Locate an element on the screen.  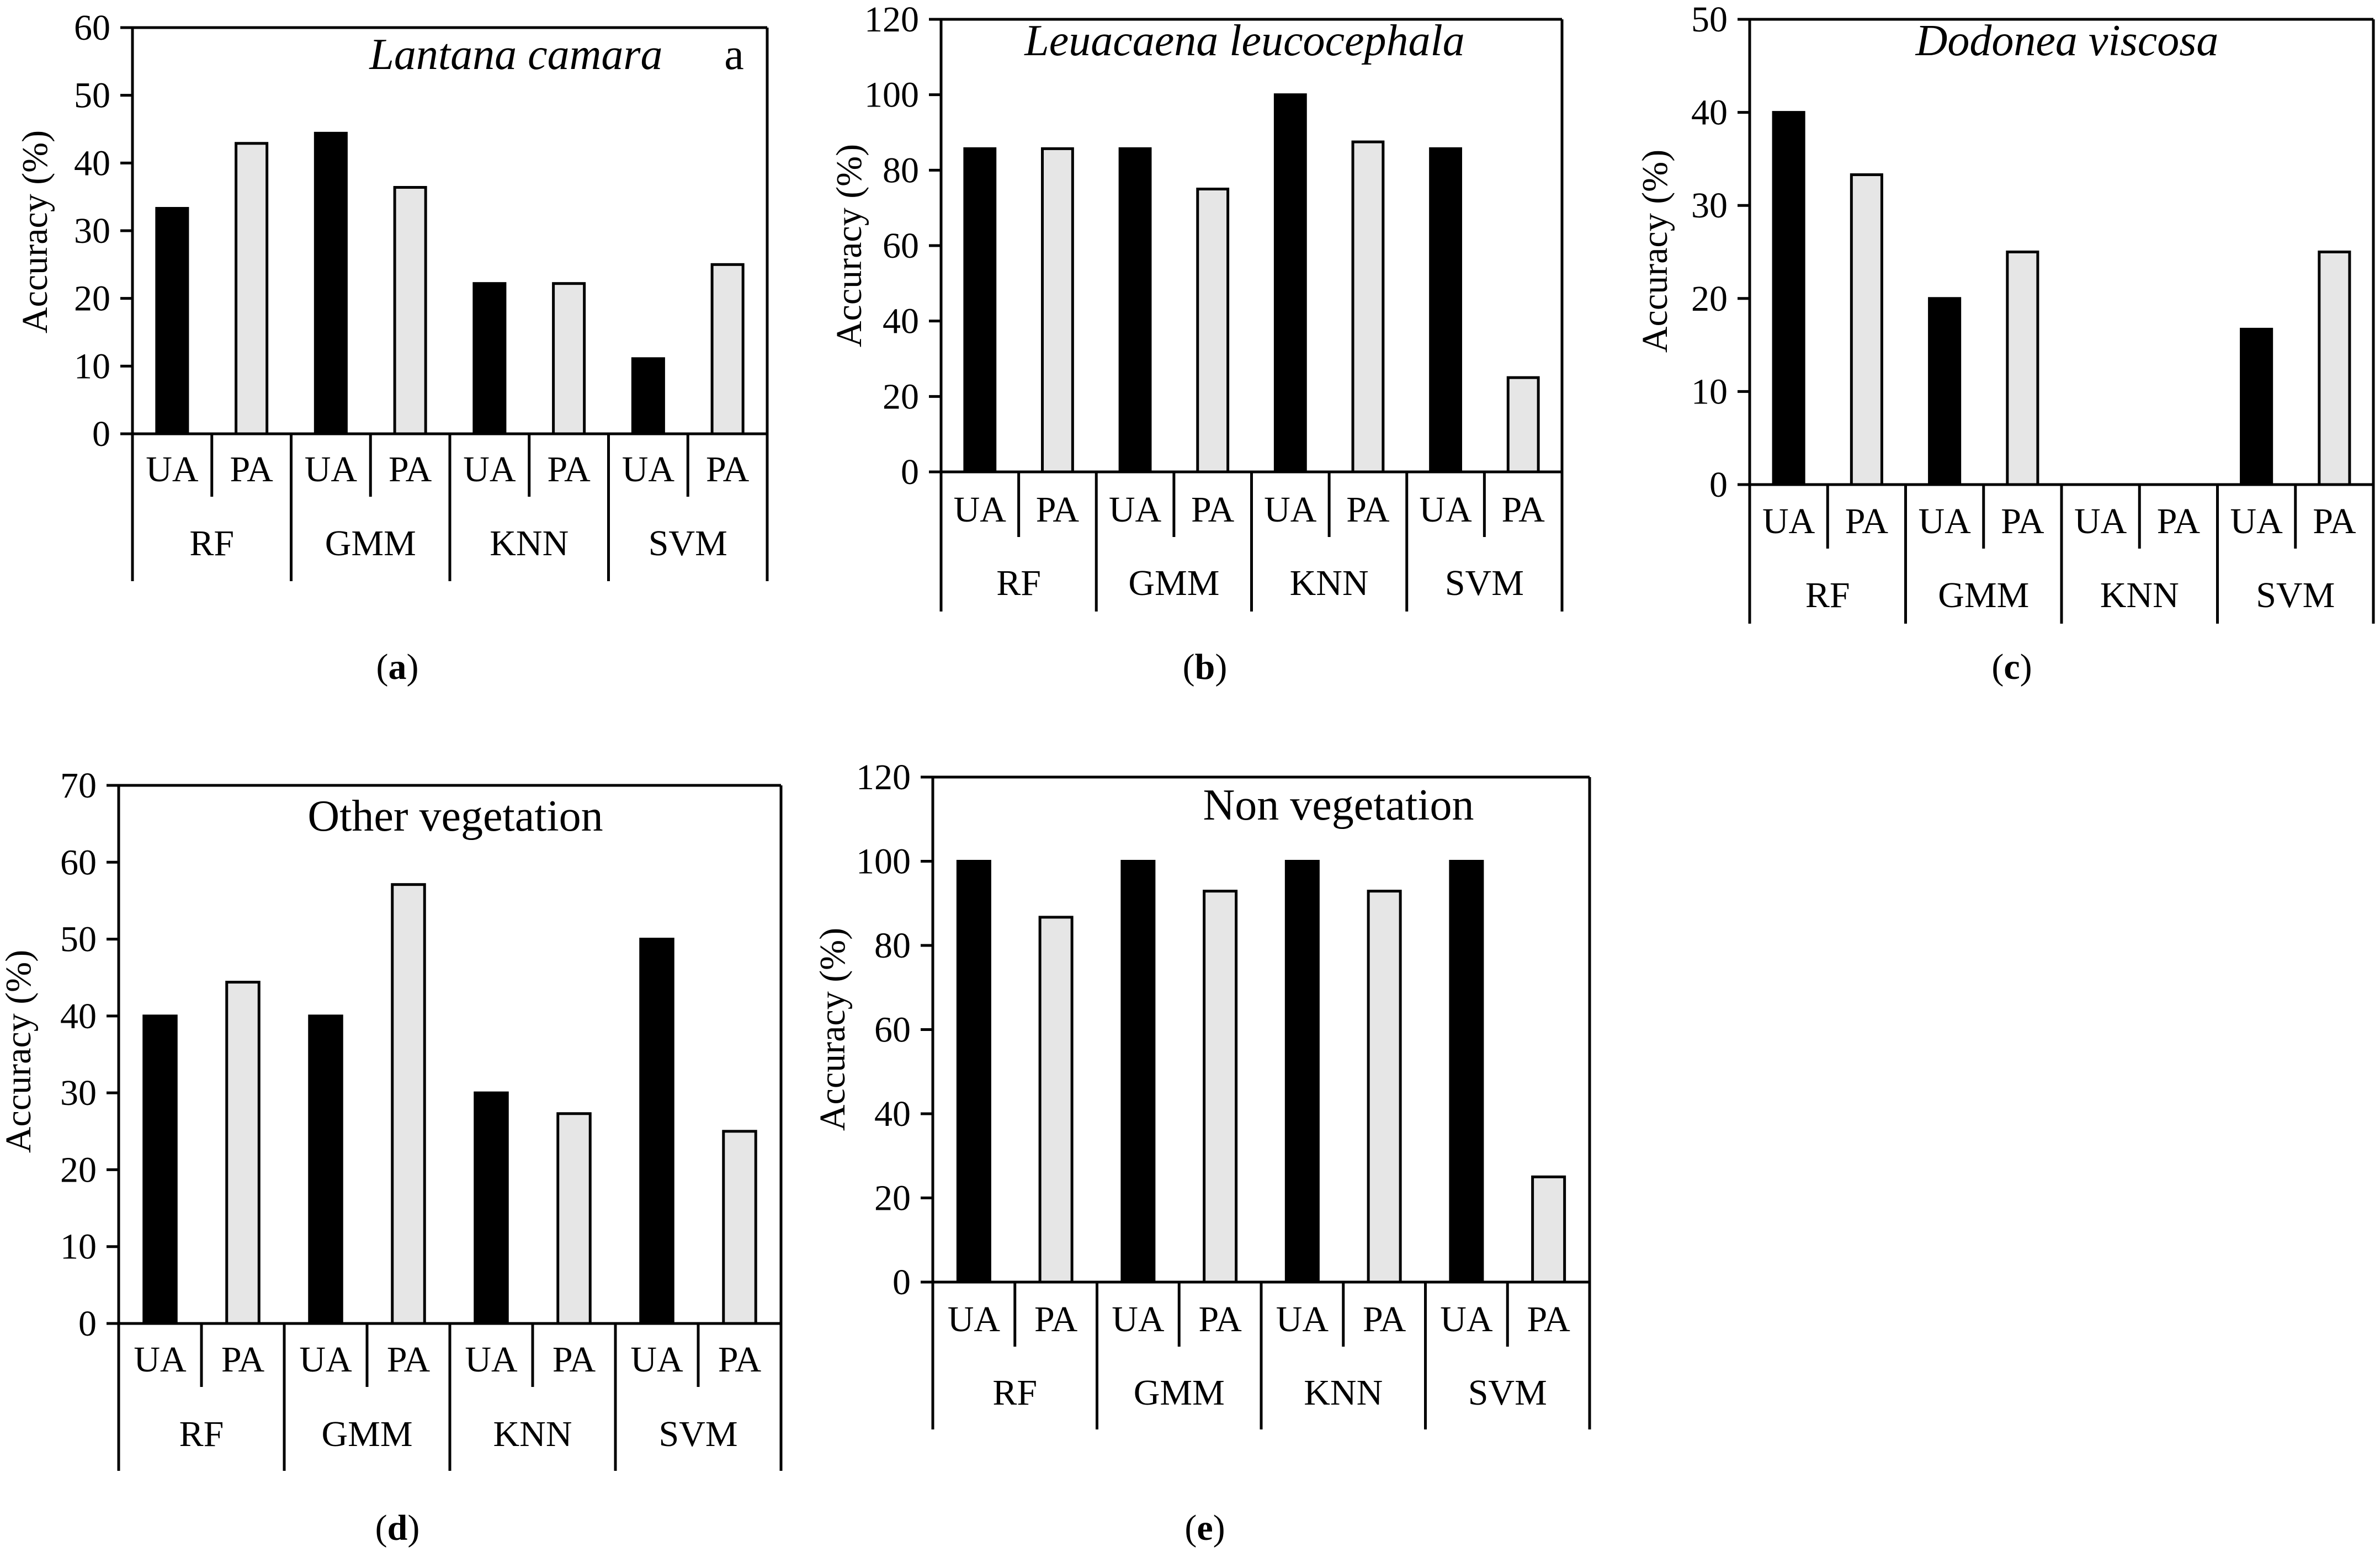
chart-title-e: Non vegetation is located at coordinates (1338, 806).